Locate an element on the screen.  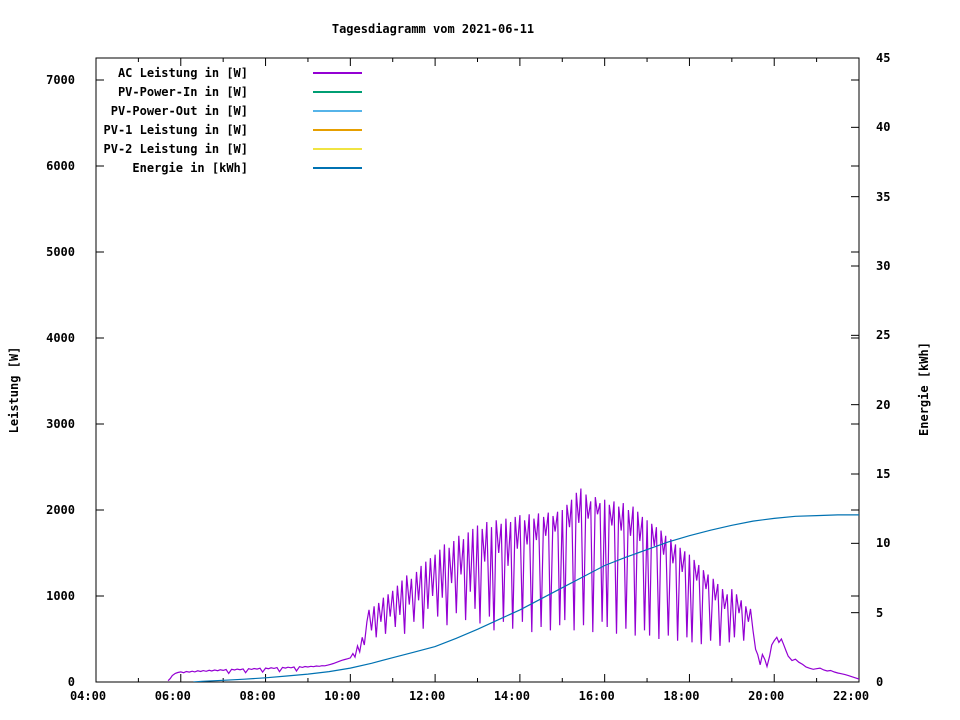
y-right-tick-label: 35 is located at coordinates (883, 196).